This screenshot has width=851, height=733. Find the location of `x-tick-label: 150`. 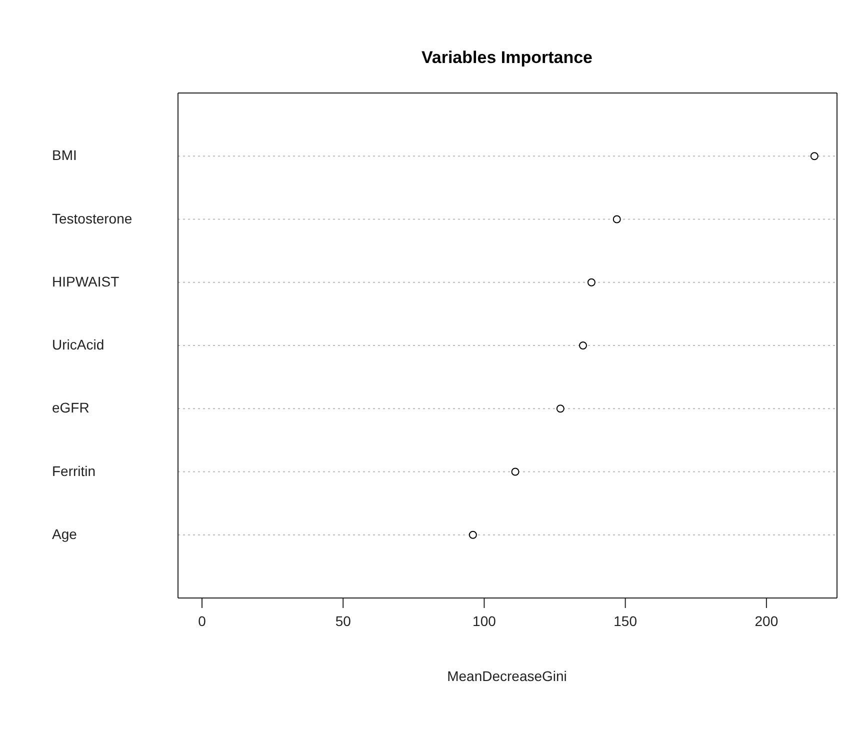

x-tick-label: 150 is located at coordinates (626, 620).